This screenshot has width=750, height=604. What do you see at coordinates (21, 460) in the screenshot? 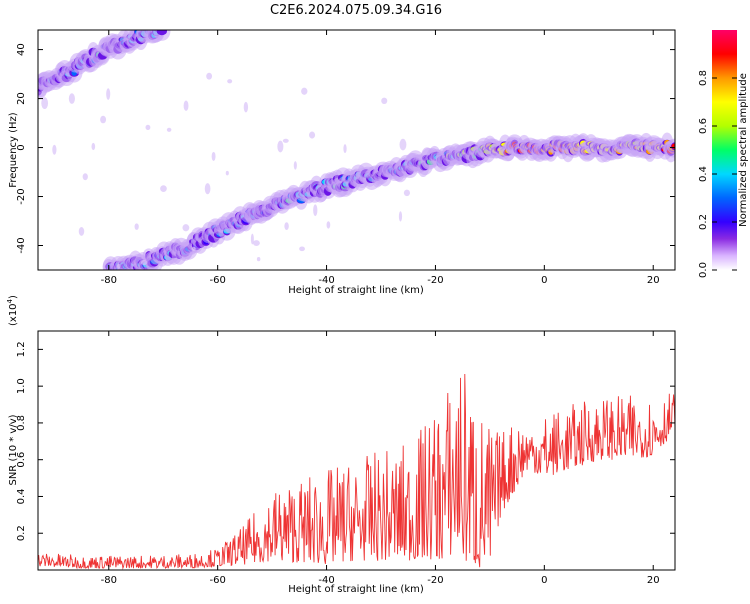
I see `snr-y-tick-label: 0.6` at bounding box center [21, 460].